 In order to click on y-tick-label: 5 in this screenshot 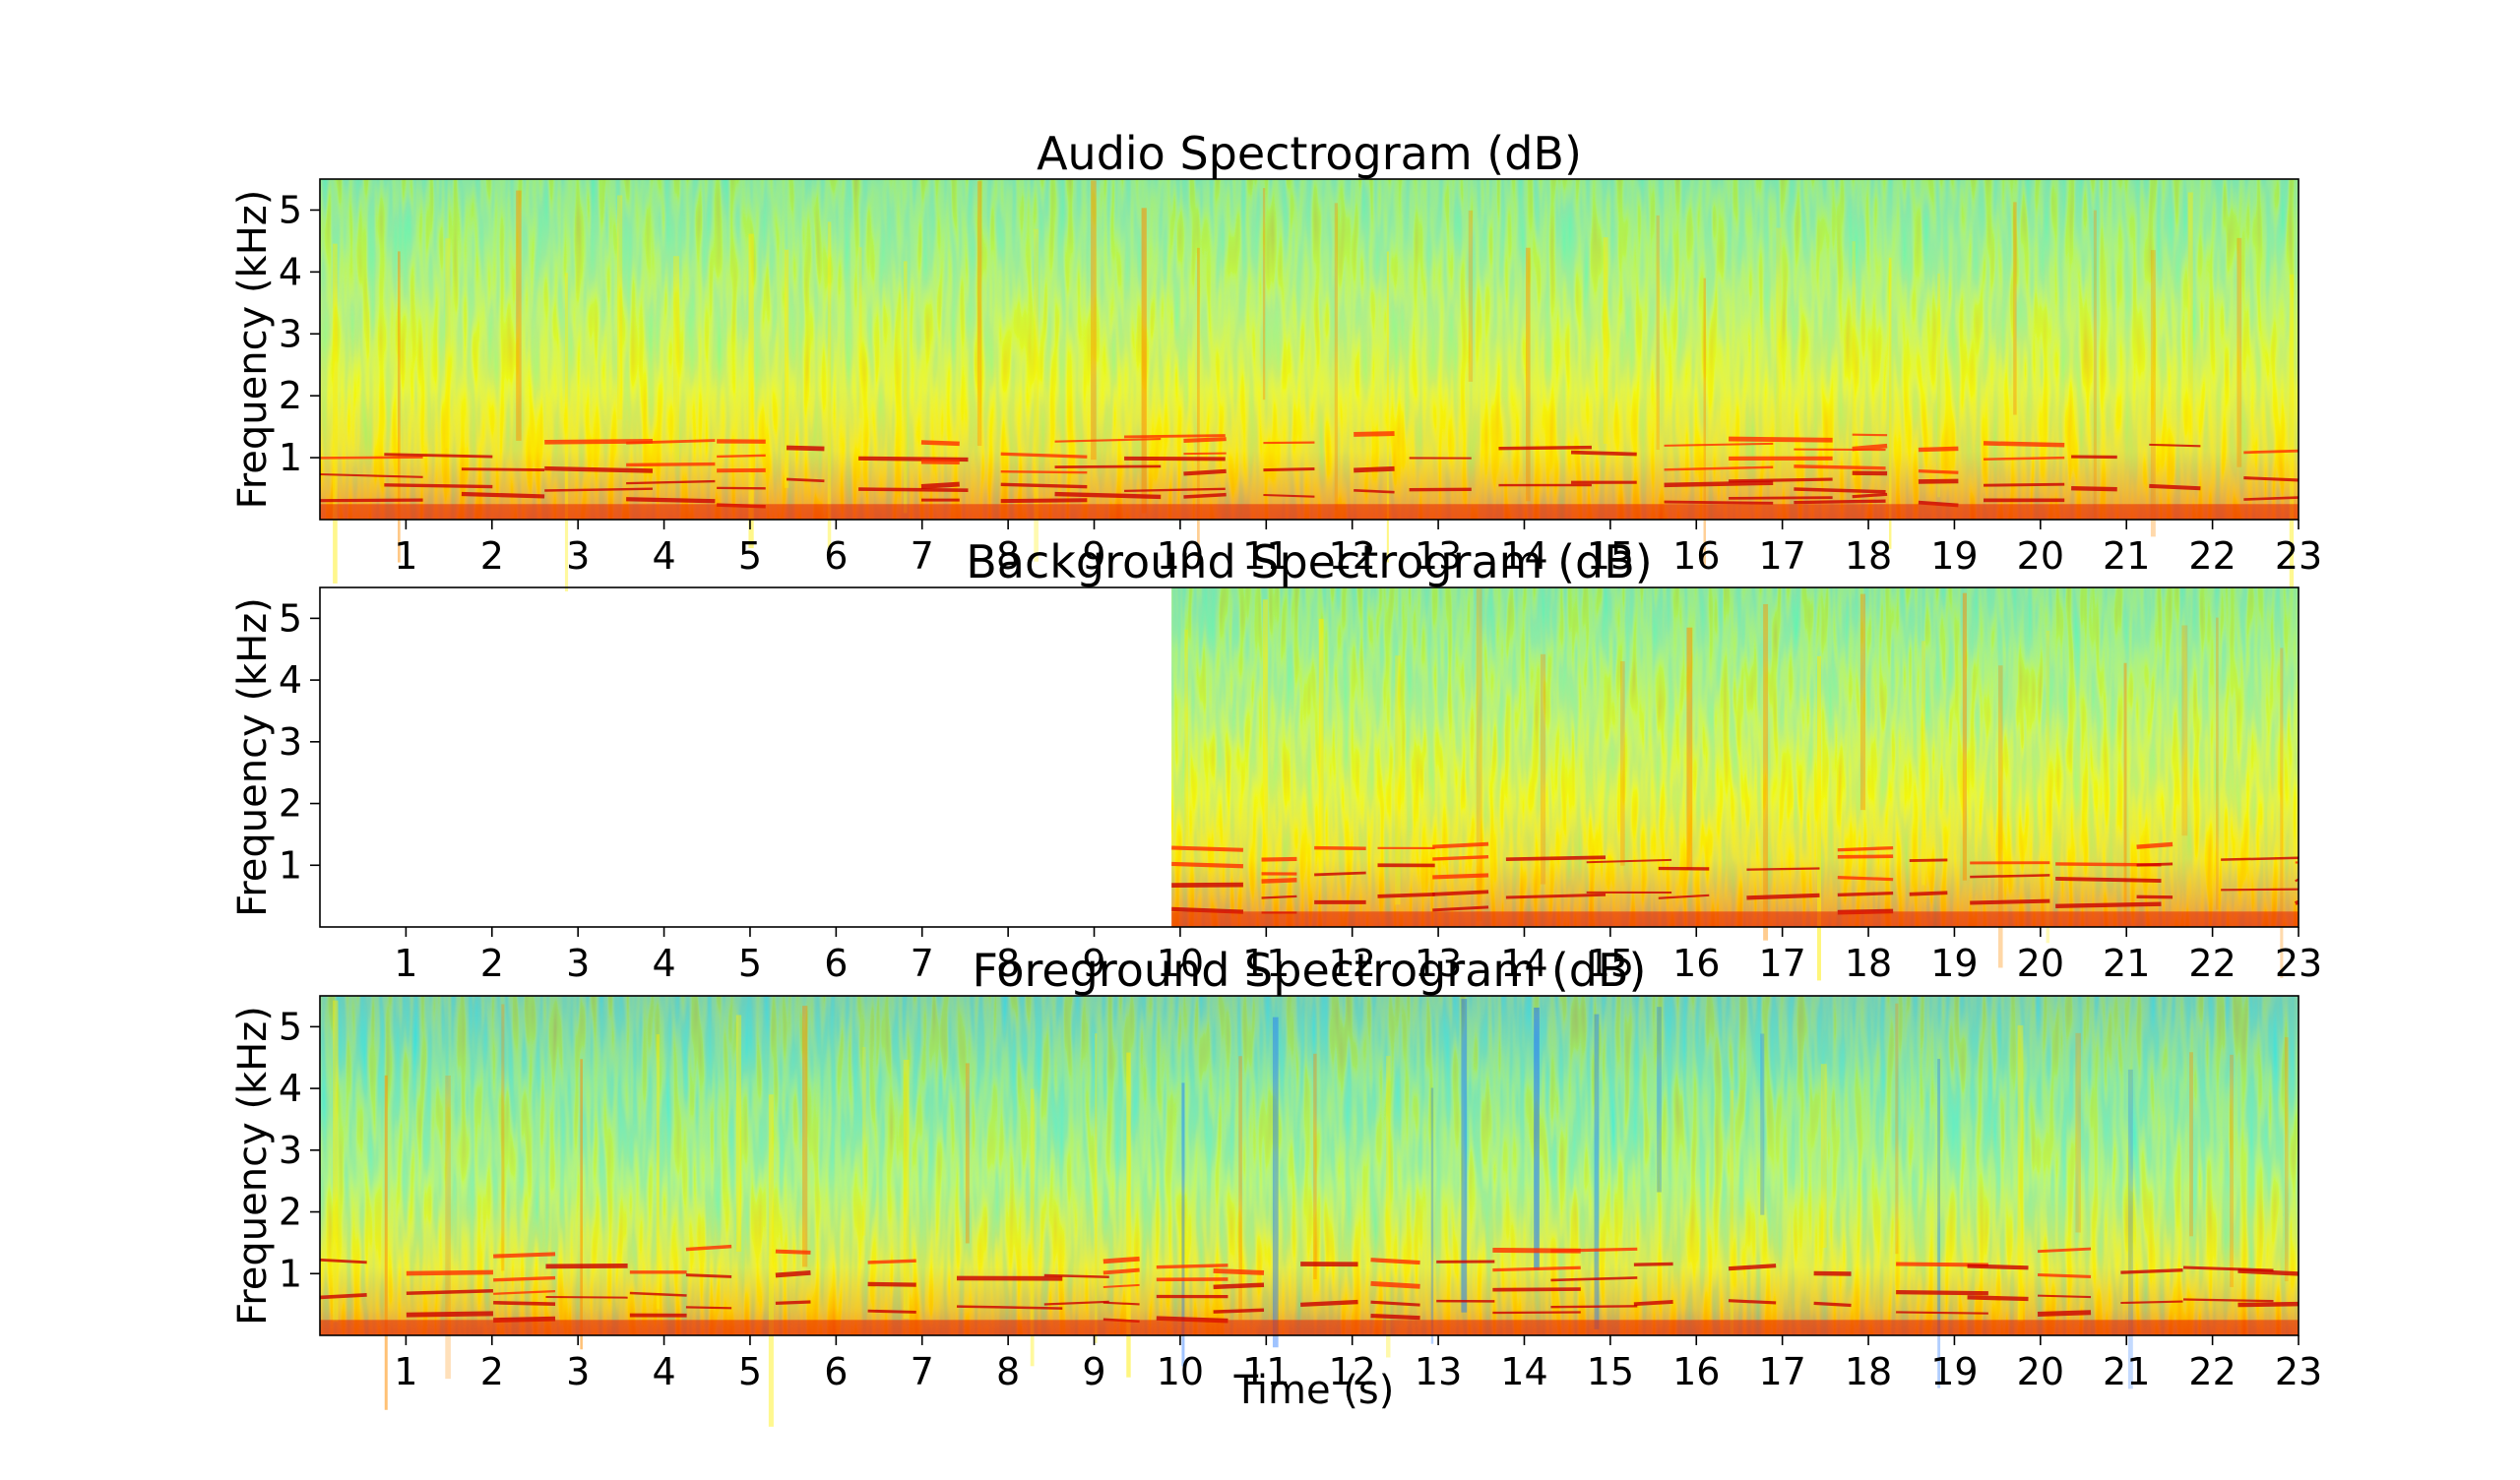, I will do `click(290, 1027)`.